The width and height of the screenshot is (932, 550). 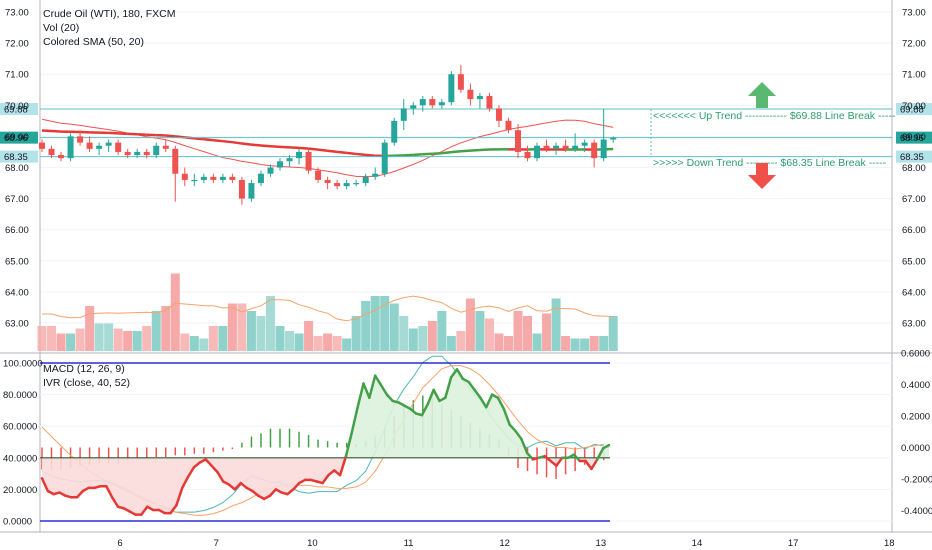 What do you see at coordinates (17, 75) in the screenshot?
I see `price-tick-left: 71.00` at bounding box center [17, 75].